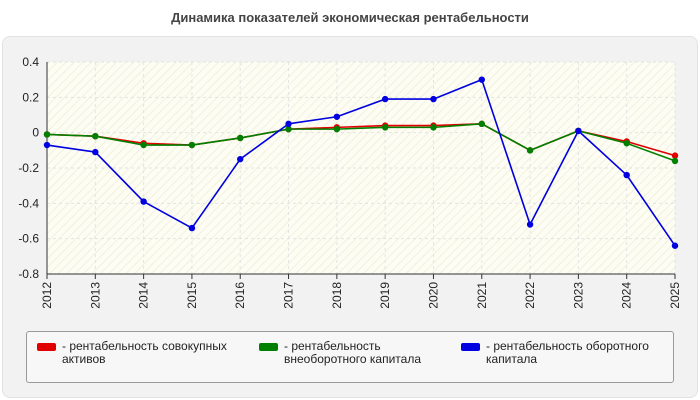  I want to click on x-tick-label: 2025, so click(675, 295).